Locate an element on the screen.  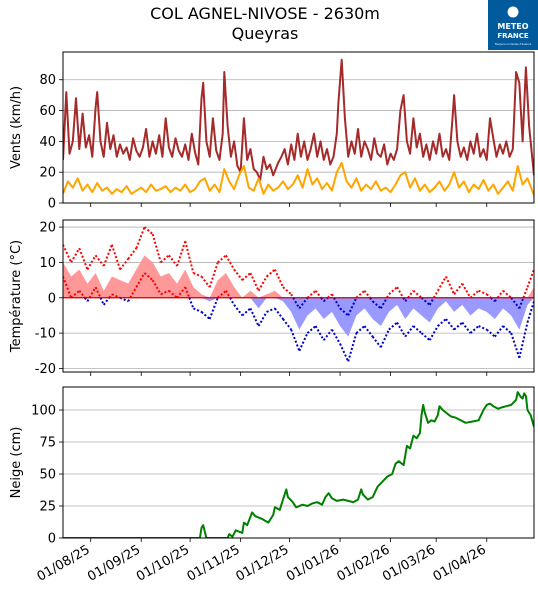
y-tick-label: -10 is located at coordinates (45, 334).